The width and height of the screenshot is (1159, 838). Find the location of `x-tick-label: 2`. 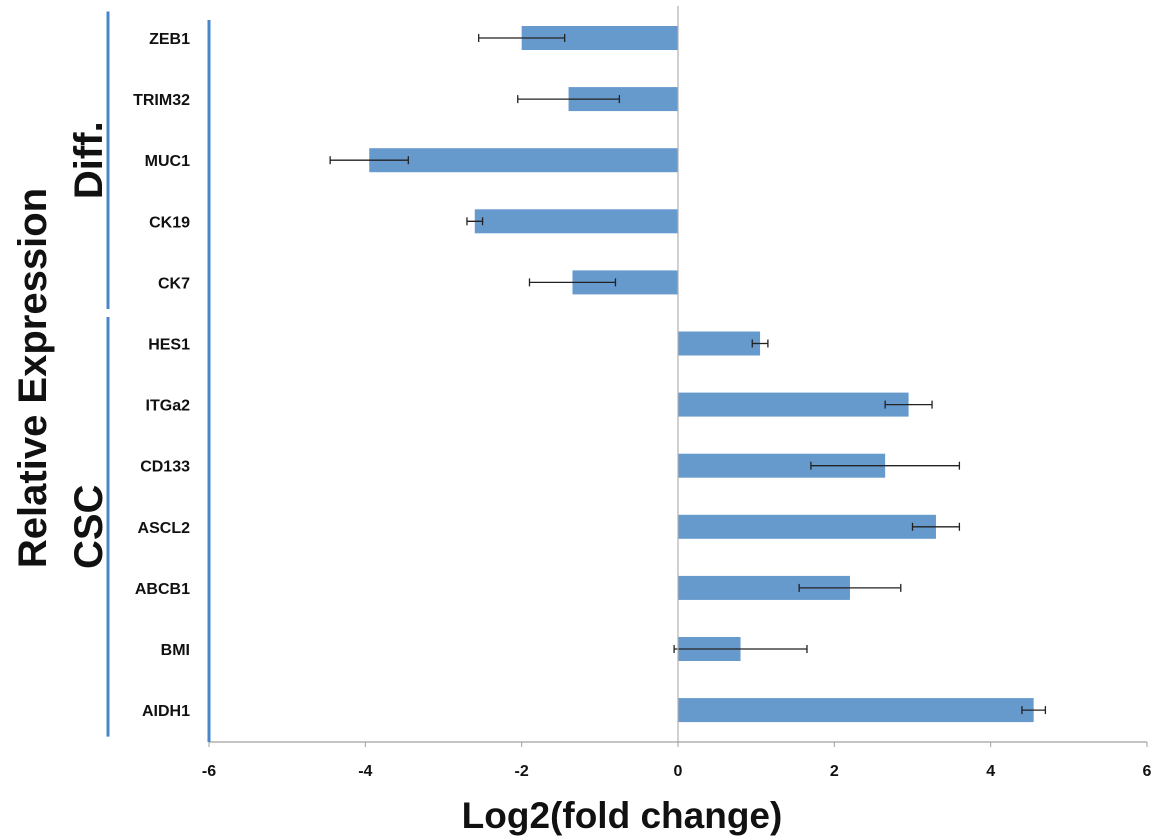

x-tick-label: 2 is located at coordinates (834, 771).